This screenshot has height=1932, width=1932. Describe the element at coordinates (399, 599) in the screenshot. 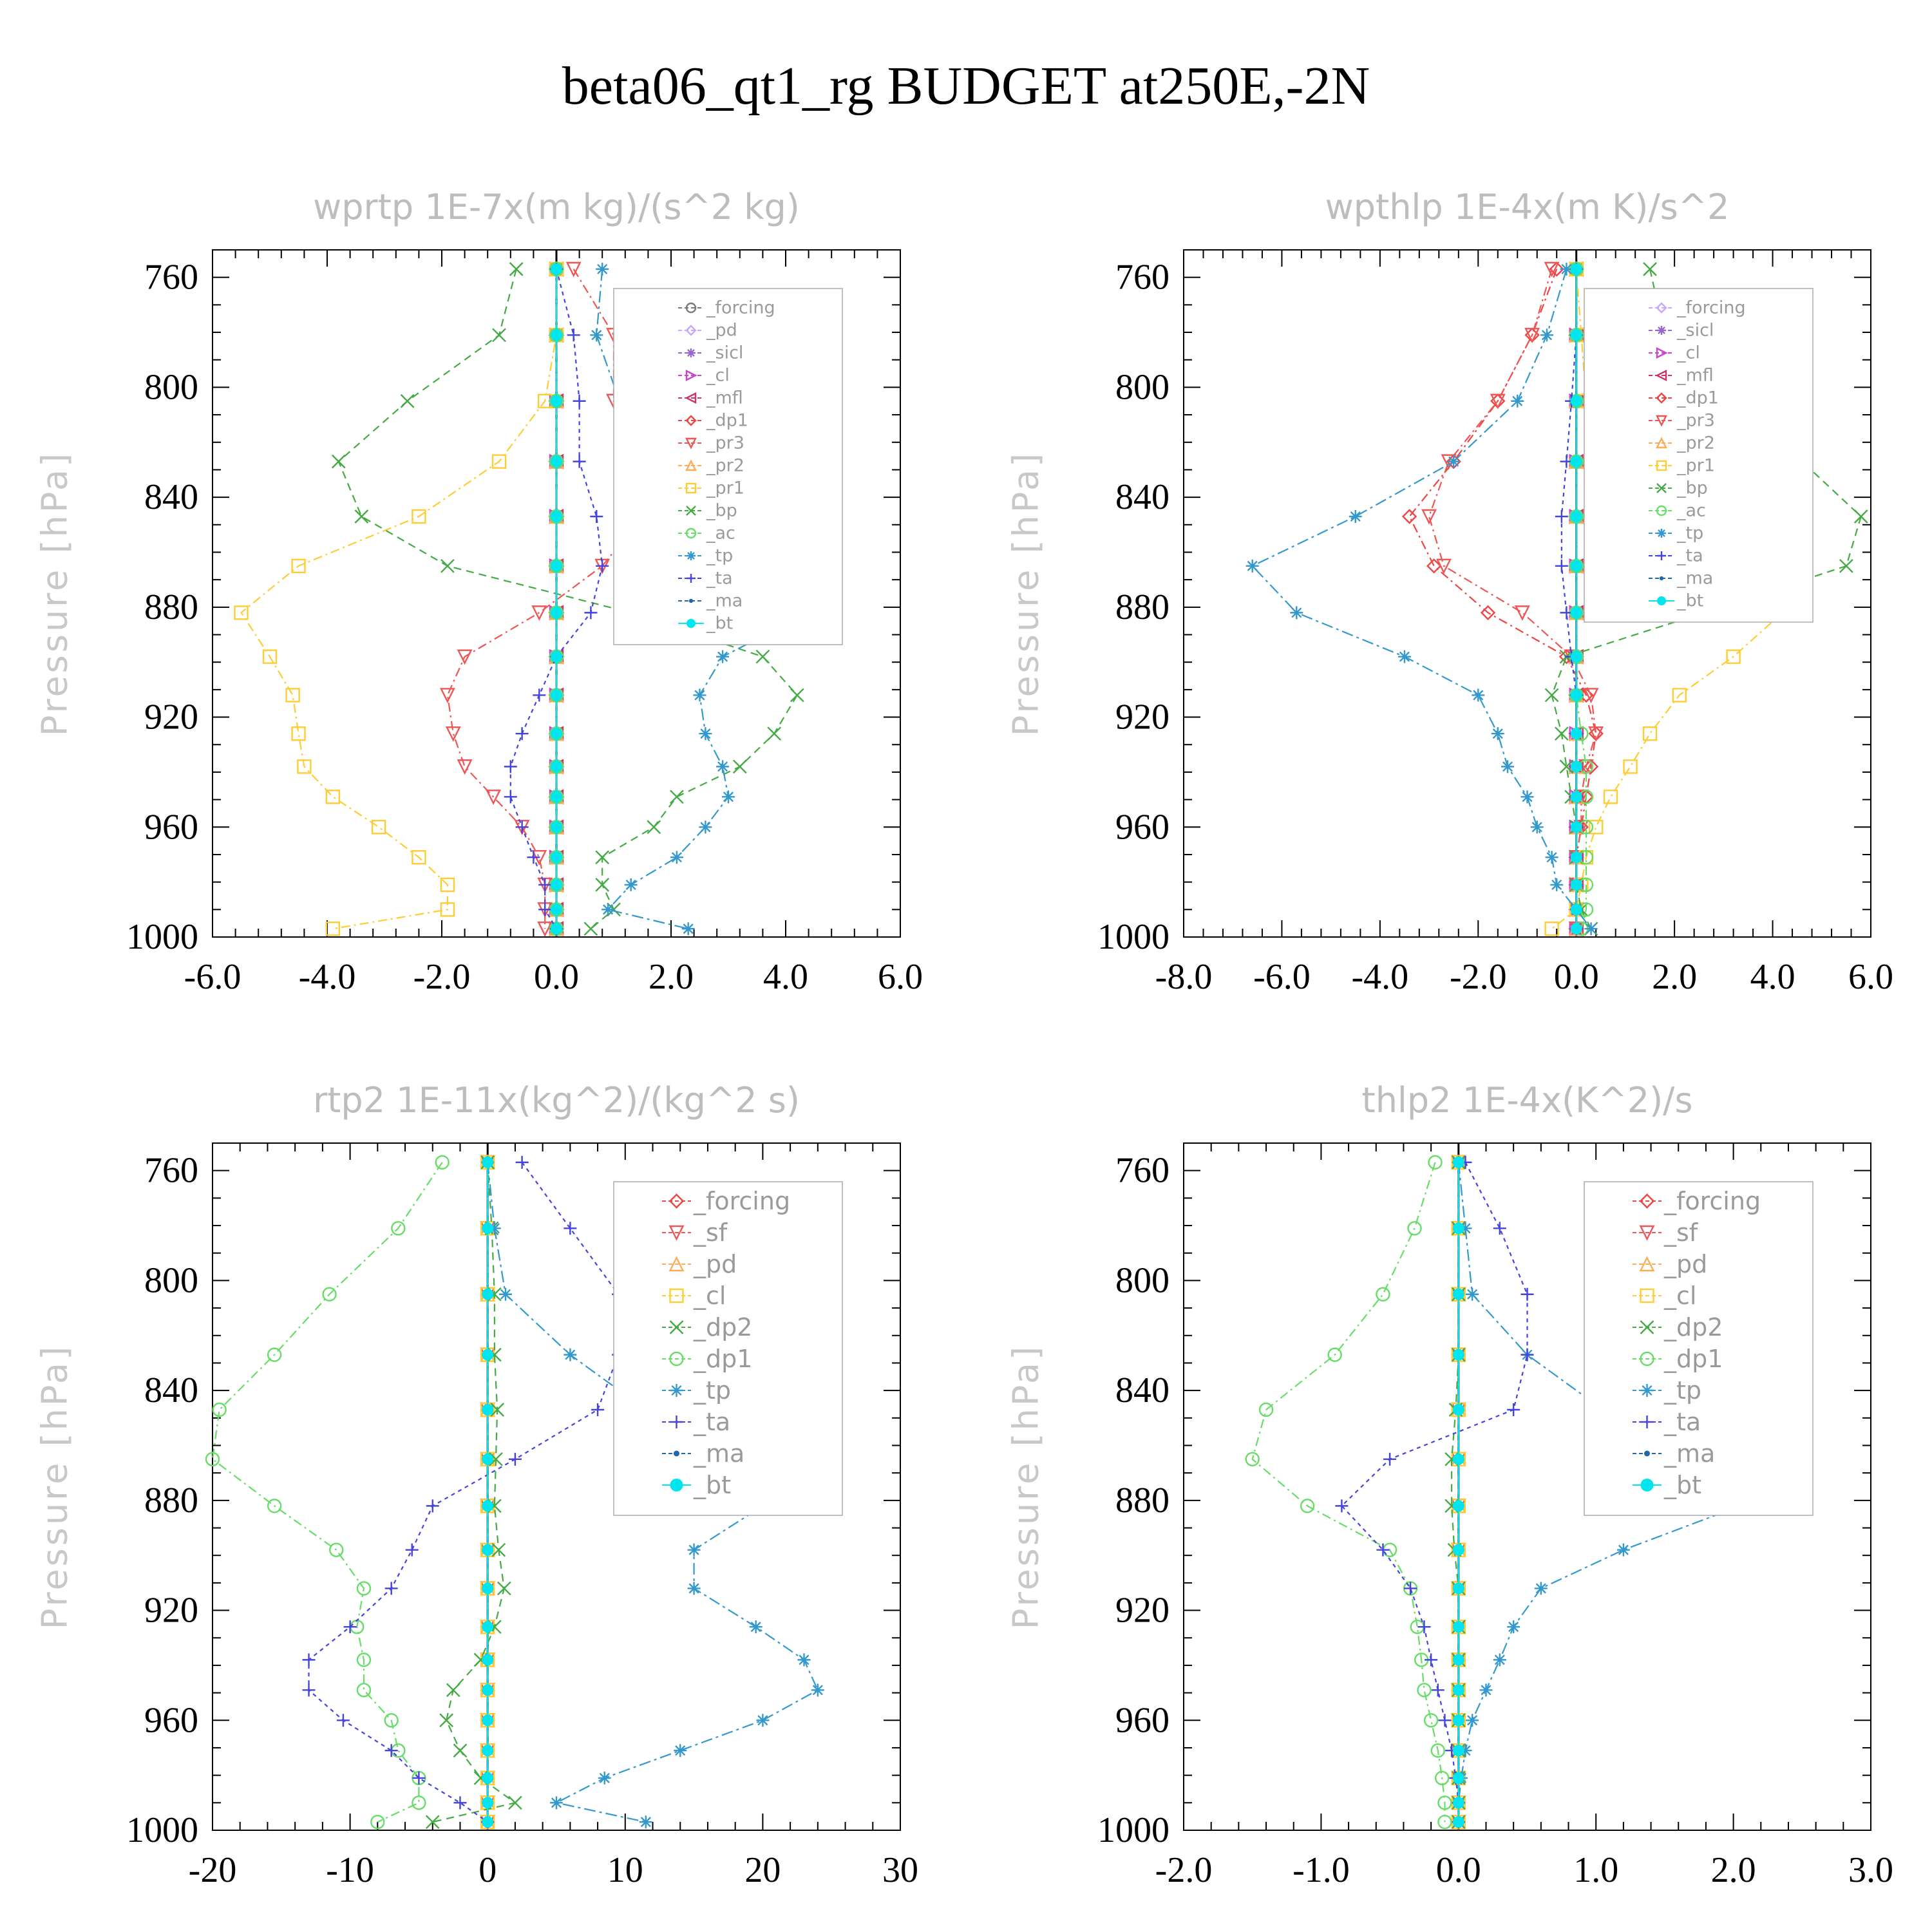

I see `series-line-pr1` at that location.